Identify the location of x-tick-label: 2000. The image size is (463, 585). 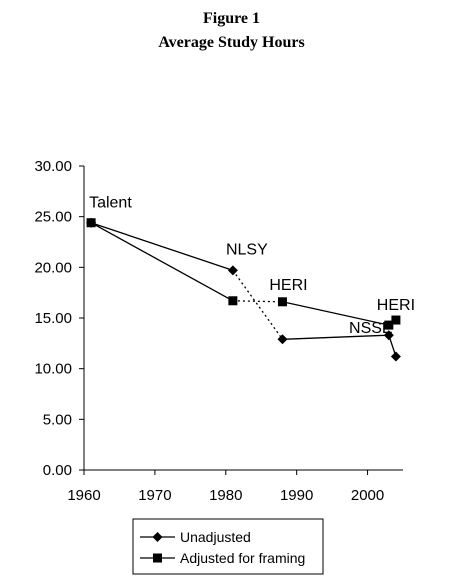
(367, 495).